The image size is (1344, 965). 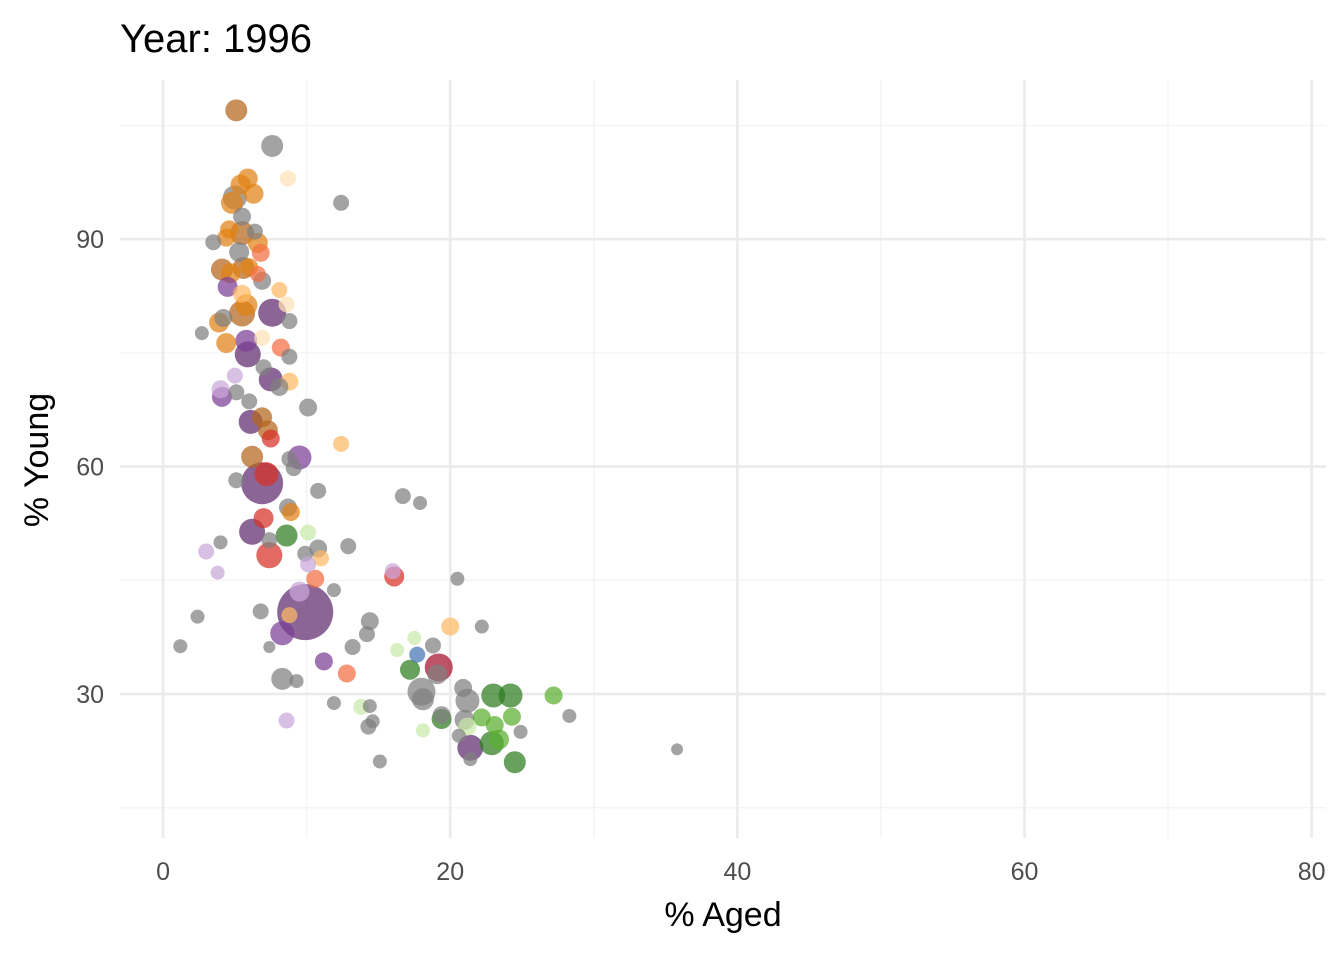 I want to click on y-tick-label: 30, so click(x=90, y=695).